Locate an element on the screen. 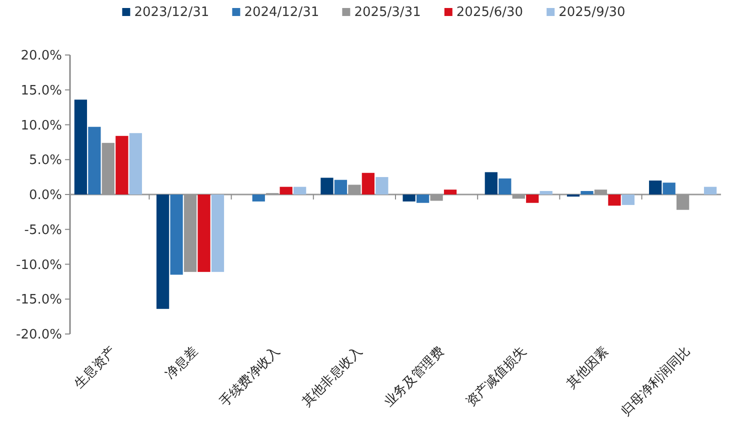 This screenshot has width=731, height=430. x-tick-label: 其他因素 is located at coordinates (588, 368).